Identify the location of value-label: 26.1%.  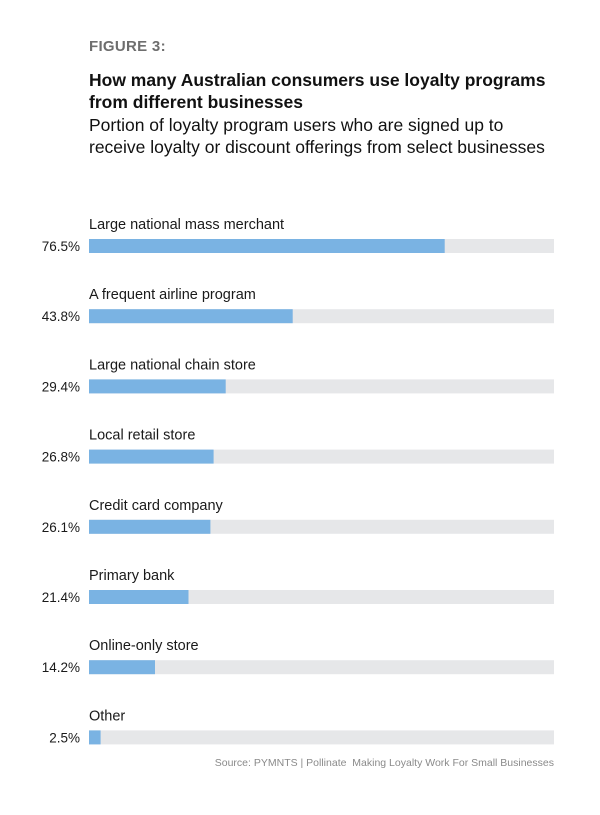
(61, 527).